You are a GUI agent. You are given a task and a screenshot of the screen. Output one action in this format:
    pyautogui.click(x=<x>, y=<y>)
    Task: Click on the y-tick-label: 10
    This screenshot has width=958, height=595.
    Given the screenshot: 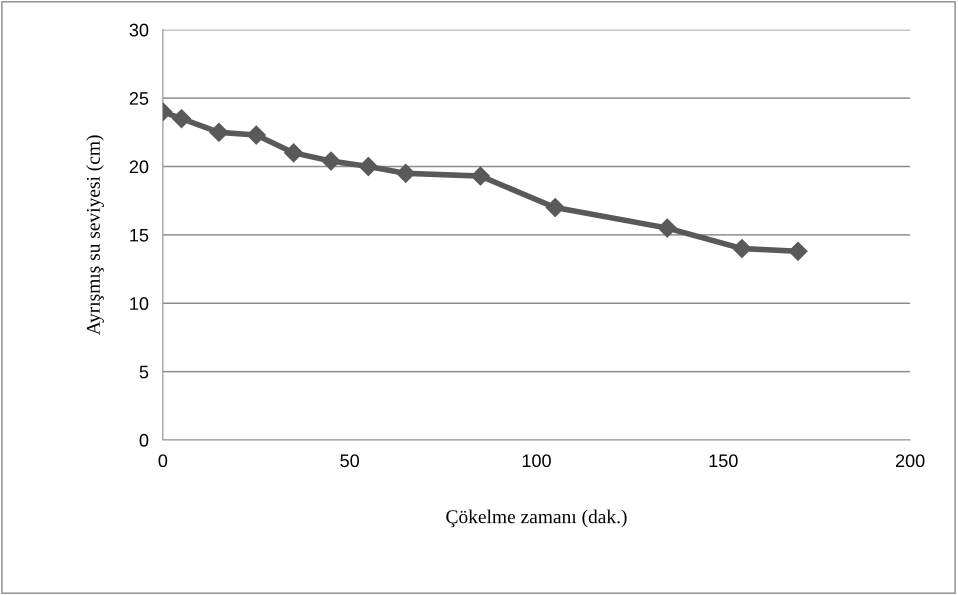 What is the action you would take?
    pyautogui.click(x=139, y=303)
    